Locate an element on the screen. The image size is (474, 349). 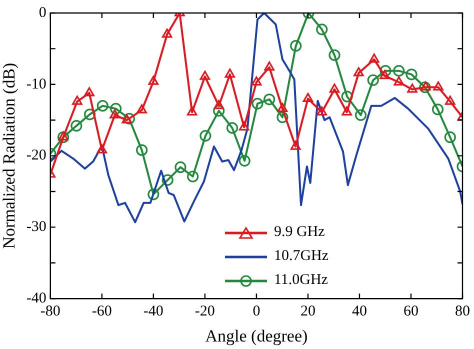
x-tick-label: -40 is located at coordinates (153, 312).